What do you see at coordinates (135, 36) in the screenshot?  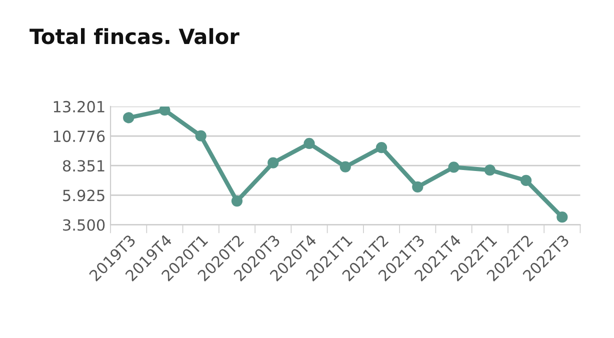 I see `chart-title: Total fincas. Valor` at bounding box center [135, 36].